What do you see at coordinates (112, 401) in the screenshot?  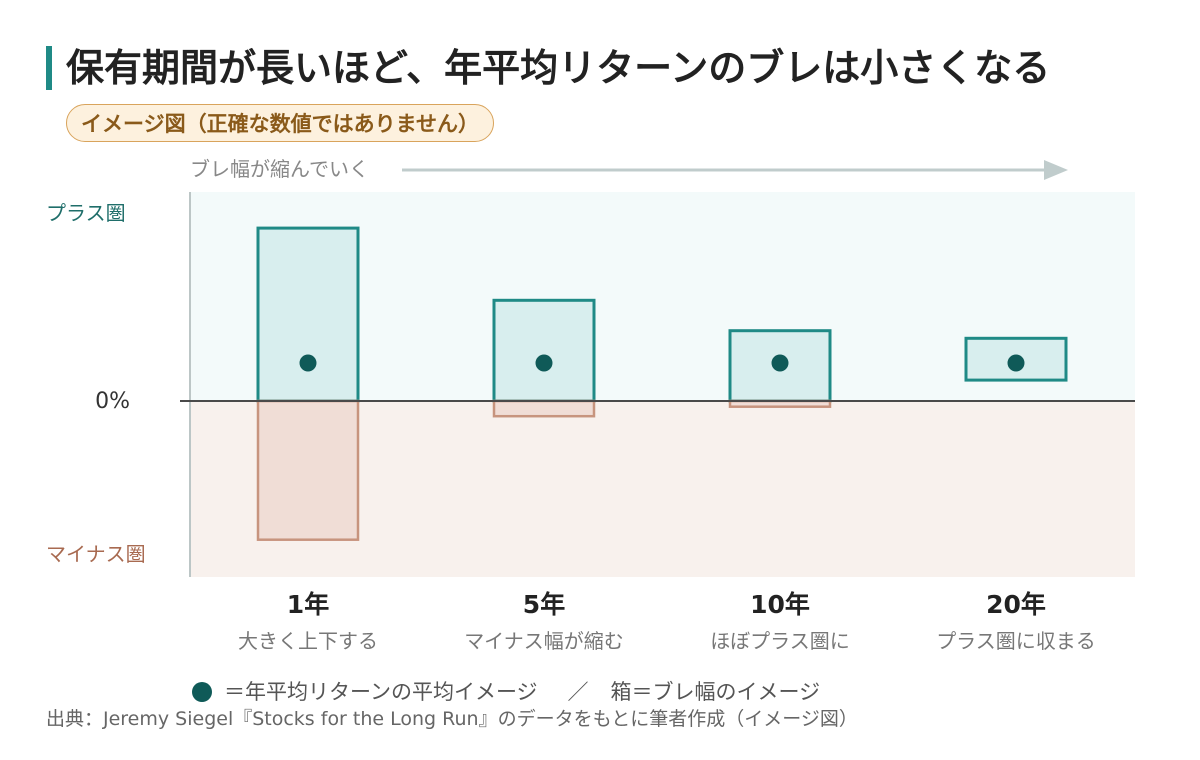 I see `zero-tick-label: 0%` at bounding box center [112, 401].